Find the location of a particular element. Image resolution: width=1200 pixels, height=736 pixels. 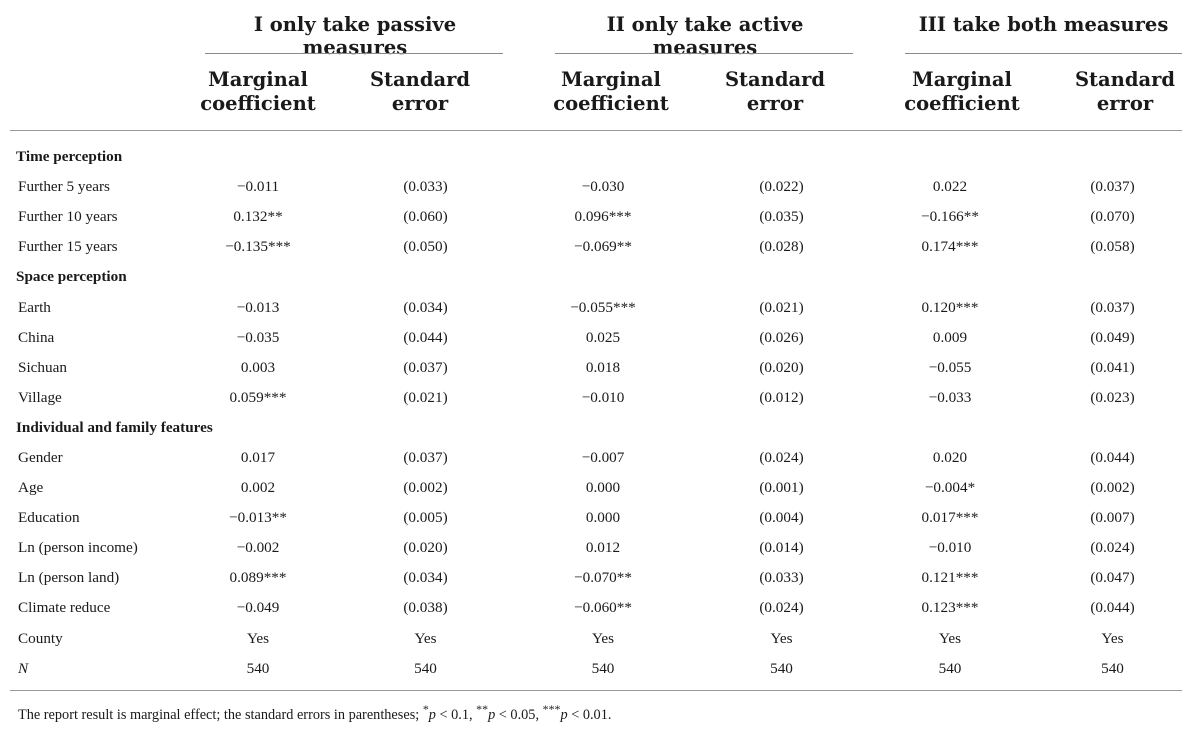

footnote-stars: ** is located at coordinates (482, 709).